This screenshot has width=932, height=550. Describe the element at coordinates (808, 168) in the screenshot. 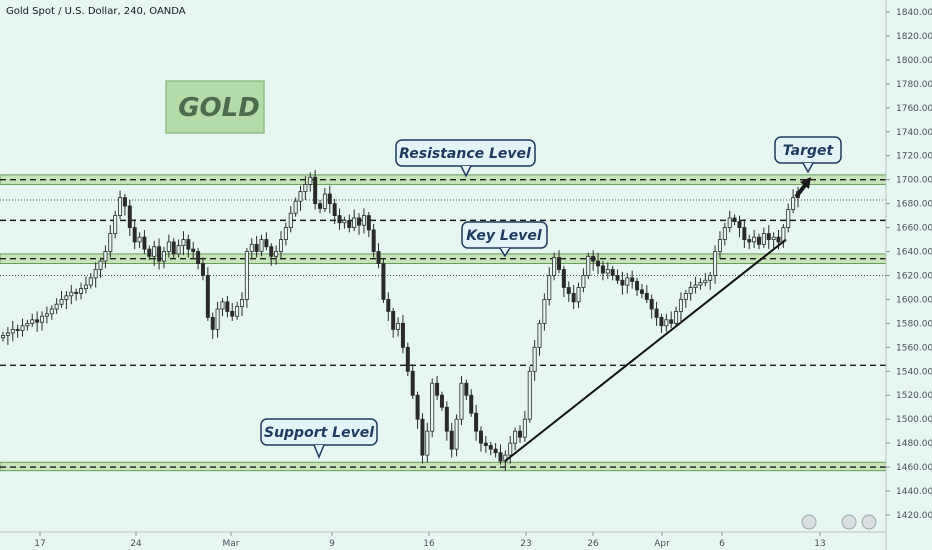

I see `target-callout-pointer` at that location.